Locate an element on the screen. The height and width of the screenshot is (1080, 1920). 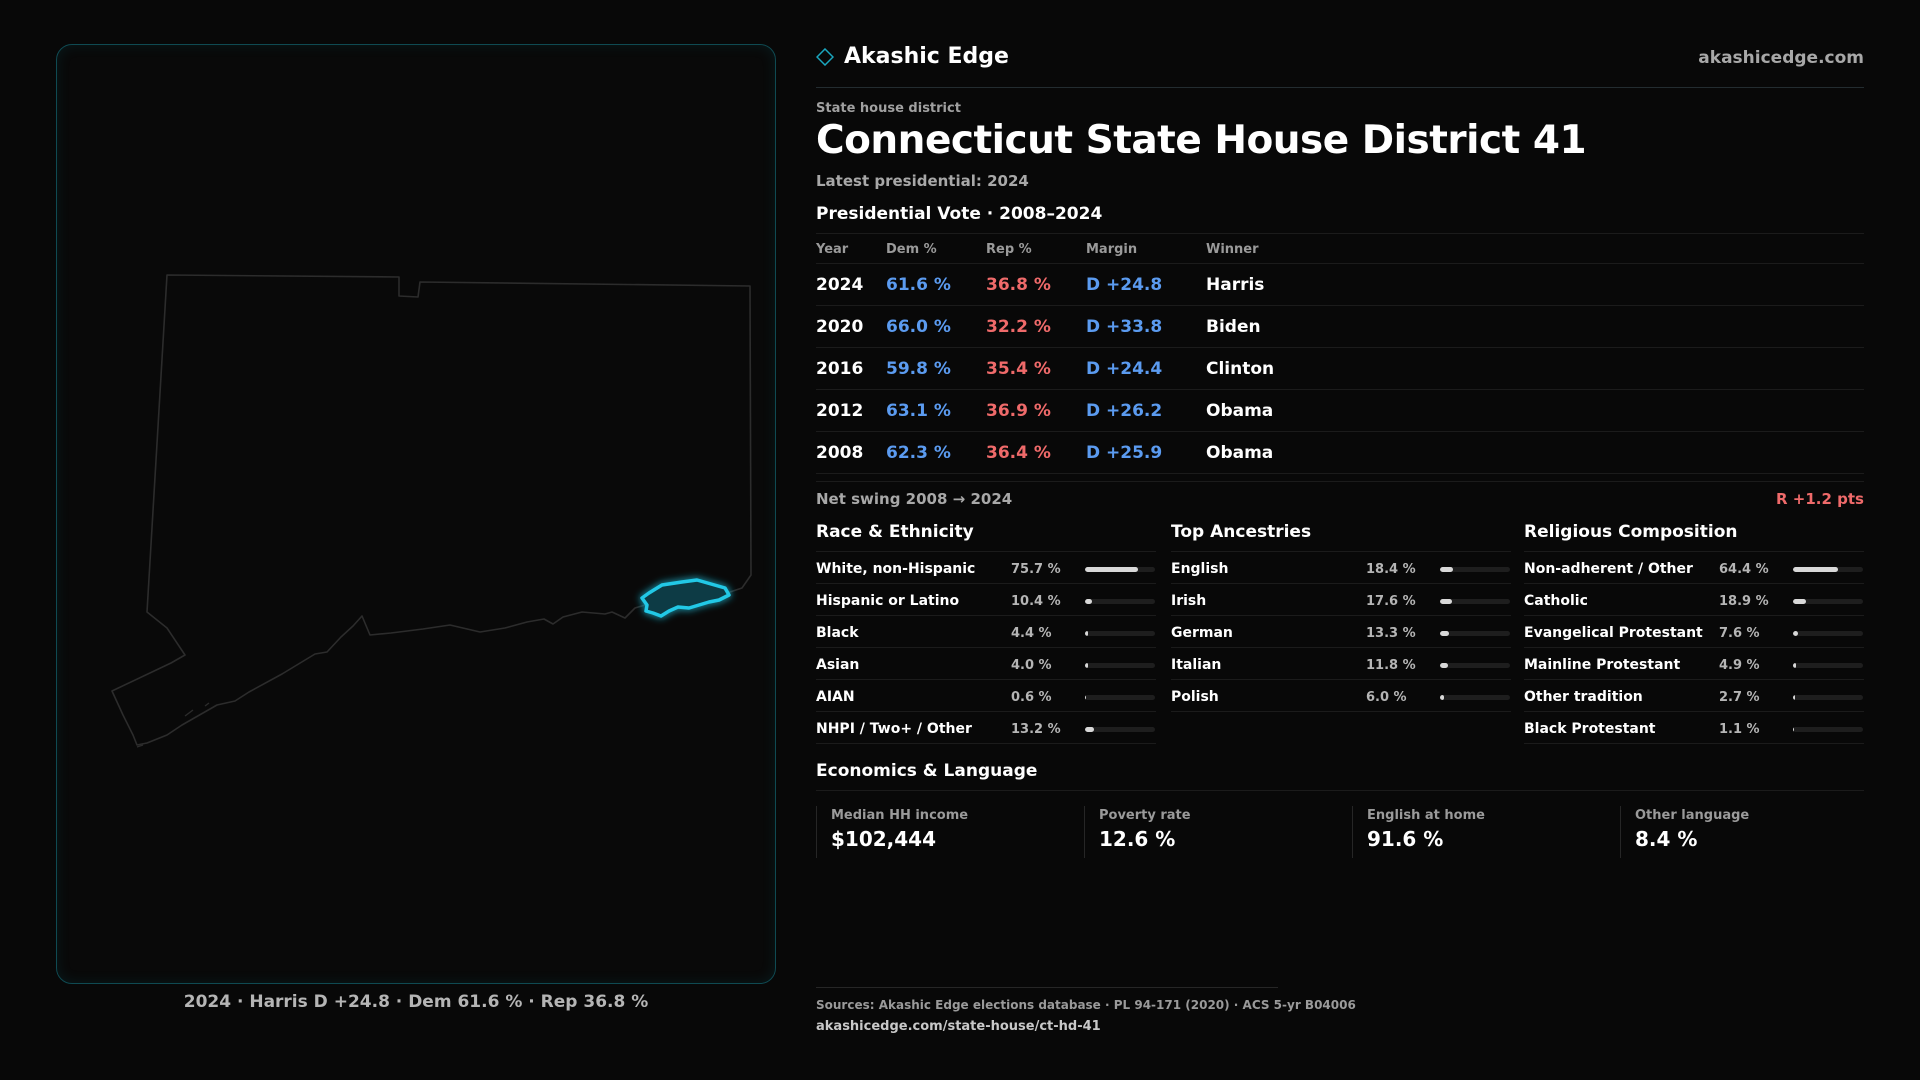
table-header: Year Dem % Rep % Margin Winner is located at coordinates (1340, 248).